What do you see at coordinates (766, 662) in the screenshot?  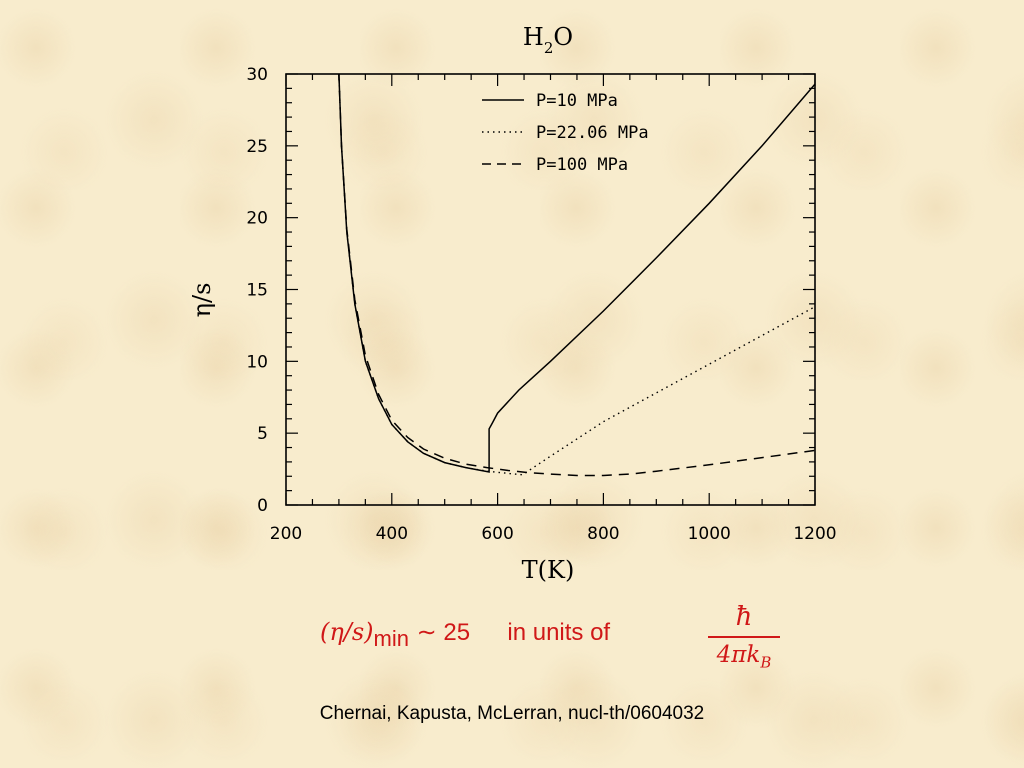 I see `formula-denominator-sub: B` at bounding box center [766, 662].